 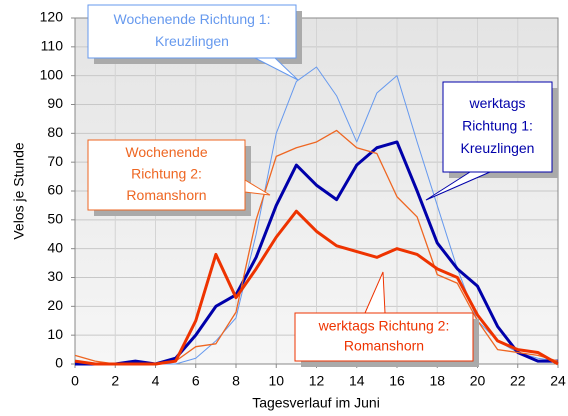 I want to click on x-tick-label: 8, so click(x=236, y=381).